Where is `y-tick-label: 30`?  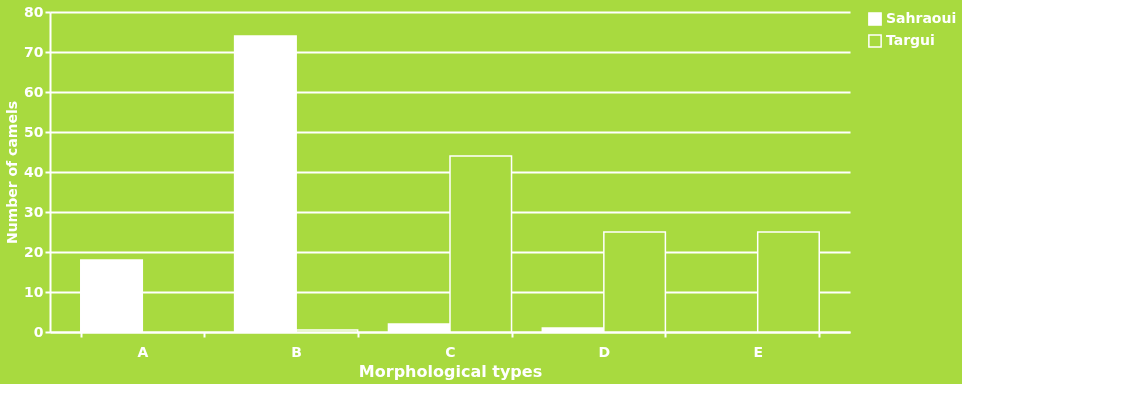
y-tick-label: 30 is located at coordinates (34, 211).